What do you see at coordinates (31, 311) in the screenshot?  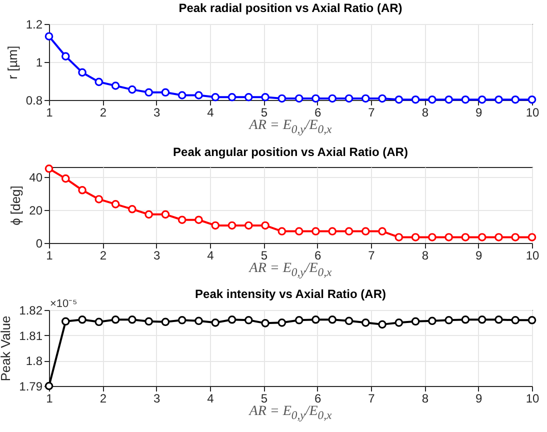 I see `y-tick-label: 1.82` at bounding box center [31, 311].